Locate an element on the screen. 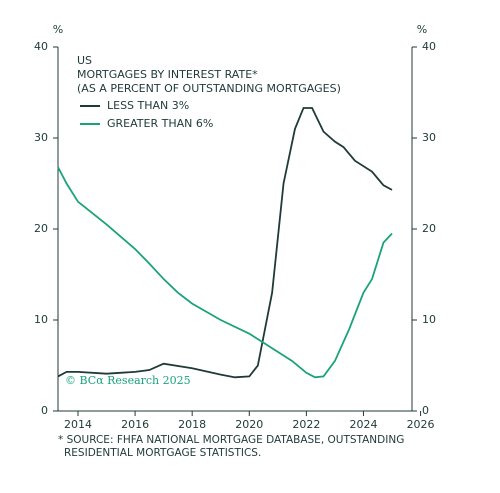  x-tick-label: 2014 is located at coordinates (78, 424).